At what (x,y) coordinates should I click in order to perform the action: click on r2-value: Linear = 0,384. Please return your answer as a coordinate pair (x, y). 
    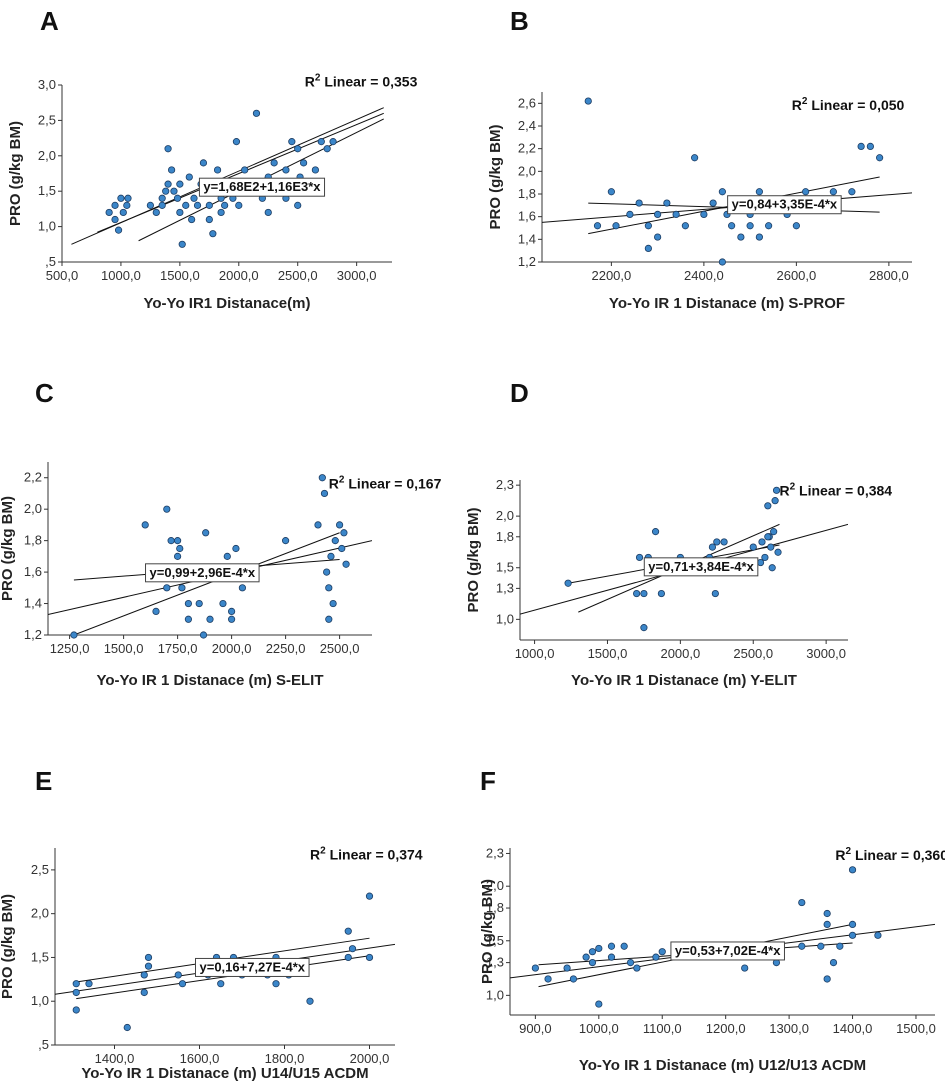
    Looking at the image, I should click on (843, 490).